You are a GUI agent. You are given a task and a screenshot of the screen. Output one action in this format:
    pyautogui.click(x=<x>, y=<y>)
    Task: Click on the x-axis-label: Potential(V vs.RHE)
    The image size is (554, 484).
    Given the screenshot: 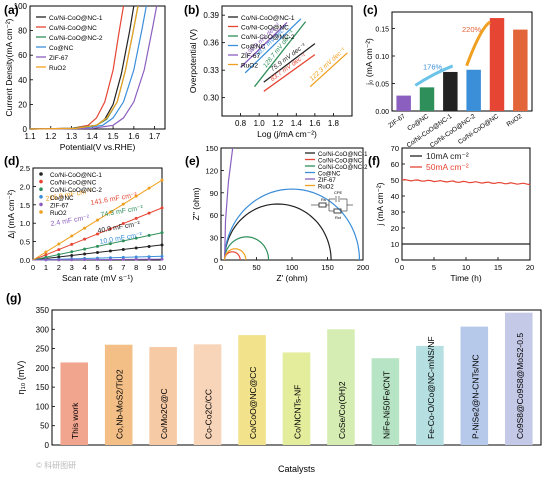 What is the action you would take?
    pyautogui.click(x=98, y=147)
    